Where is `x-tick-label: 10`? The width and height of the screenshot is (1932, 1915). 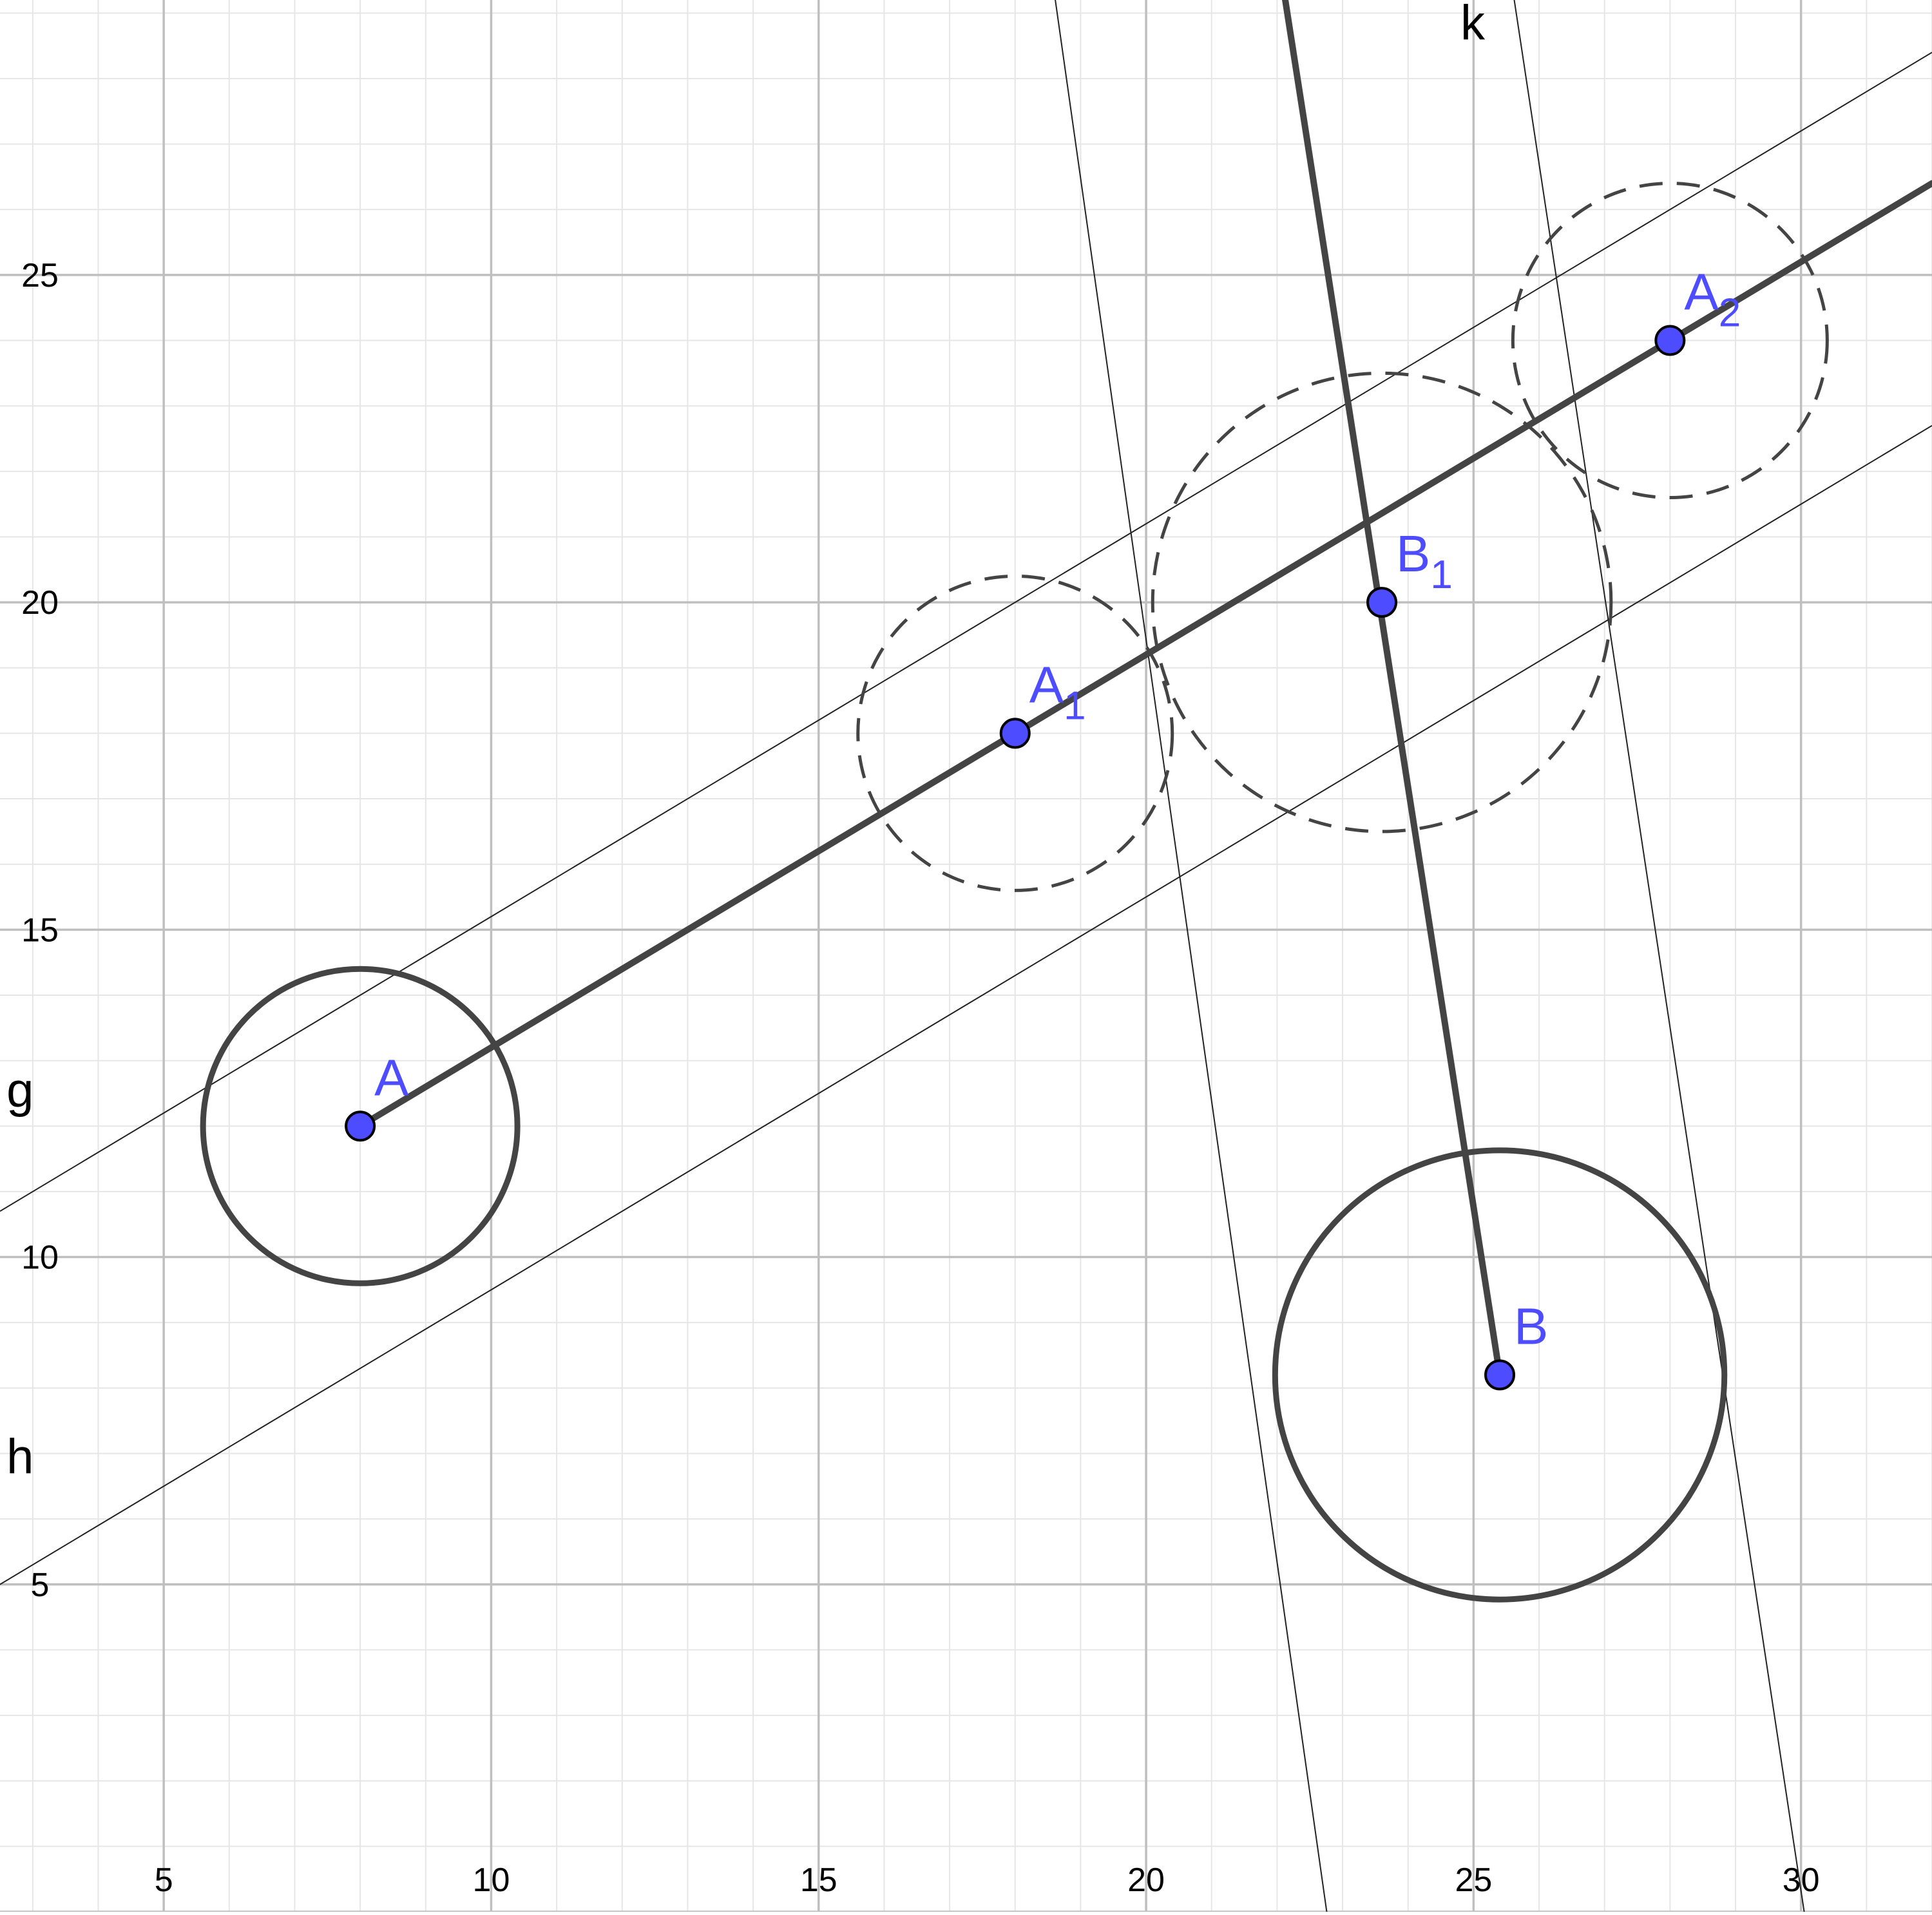
x-tick-label: 10 is located at coordinates (491, 1881).